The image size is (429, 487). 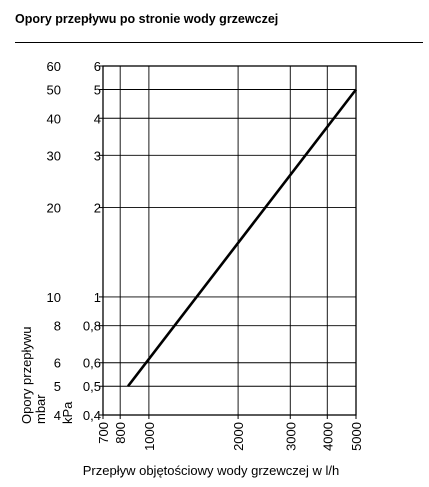 What do you see at coordinates (327, 436) in the screenshot?
I see `x-tick-label: 4000` at bounding box center [327, 436].